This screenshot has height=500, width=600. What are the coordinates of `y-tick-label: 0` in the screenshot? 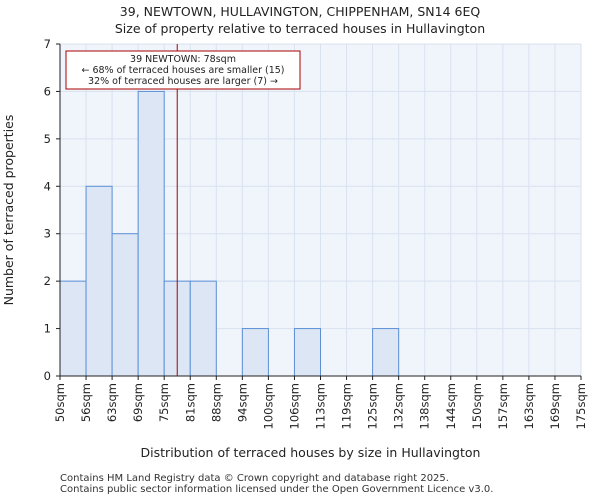 It's located at (47, 376).